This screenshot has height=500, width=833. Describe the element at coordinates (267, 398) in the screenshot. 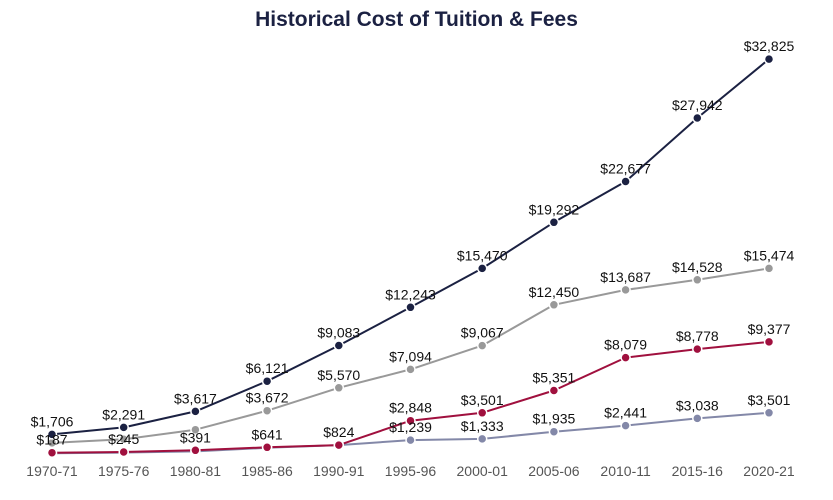

I see `data-label-s1-3: $3,672` at that location.